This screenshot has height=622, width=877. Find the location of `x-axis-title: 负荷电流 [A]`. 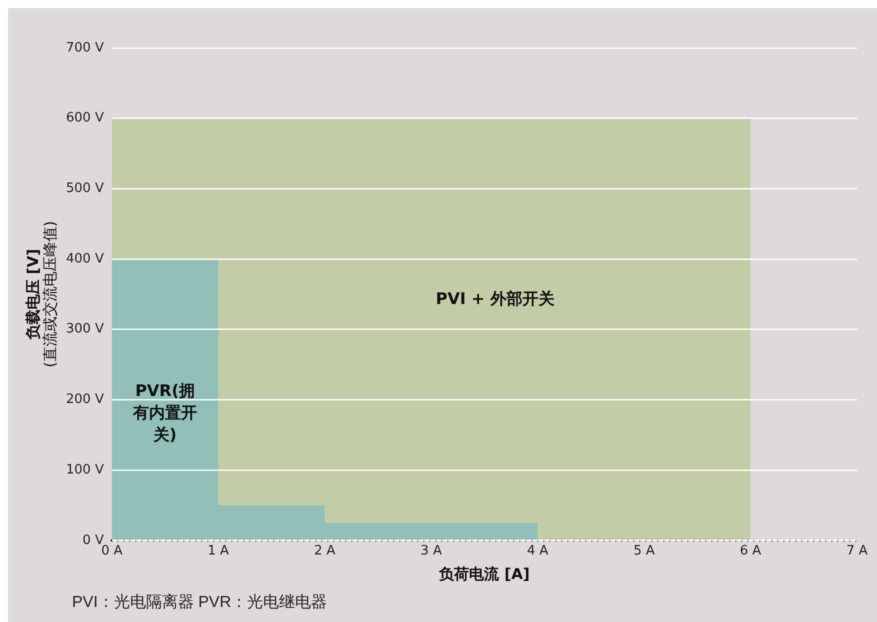

x-axis-title: 负荷电流 [A] is located at coordinates (484, 573).